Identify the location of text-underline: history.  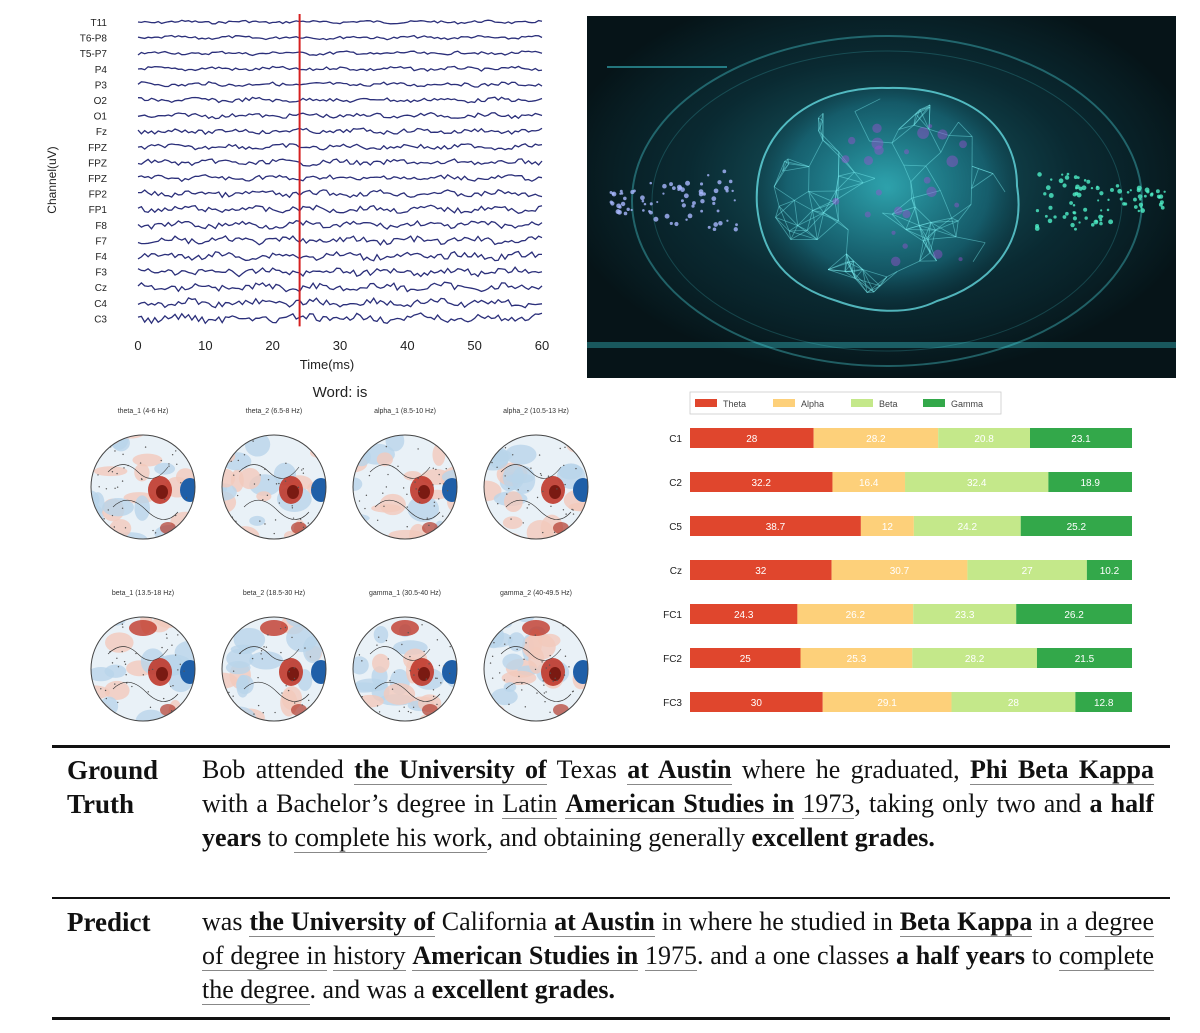
(369, 956).